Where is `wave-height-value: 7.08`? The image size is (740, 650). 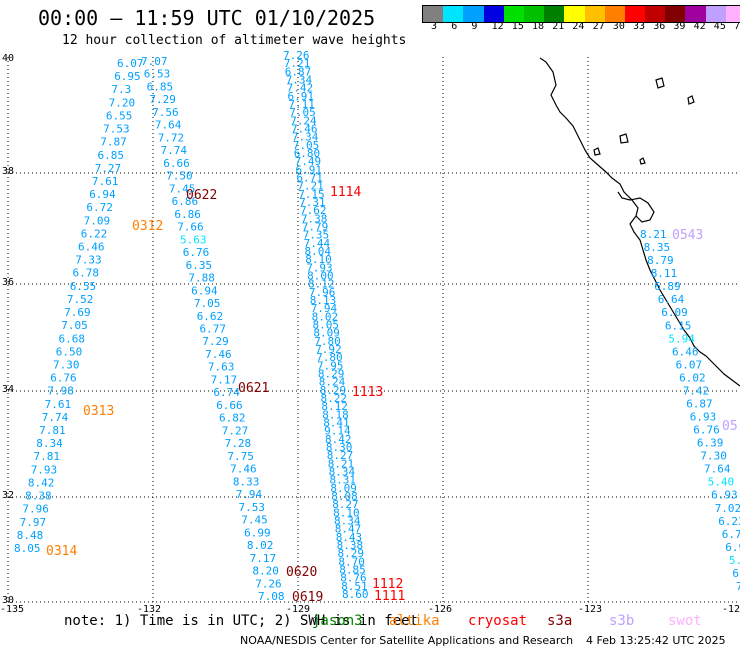 wave-height-value: 7.08 is located at coordinates (271, 596).